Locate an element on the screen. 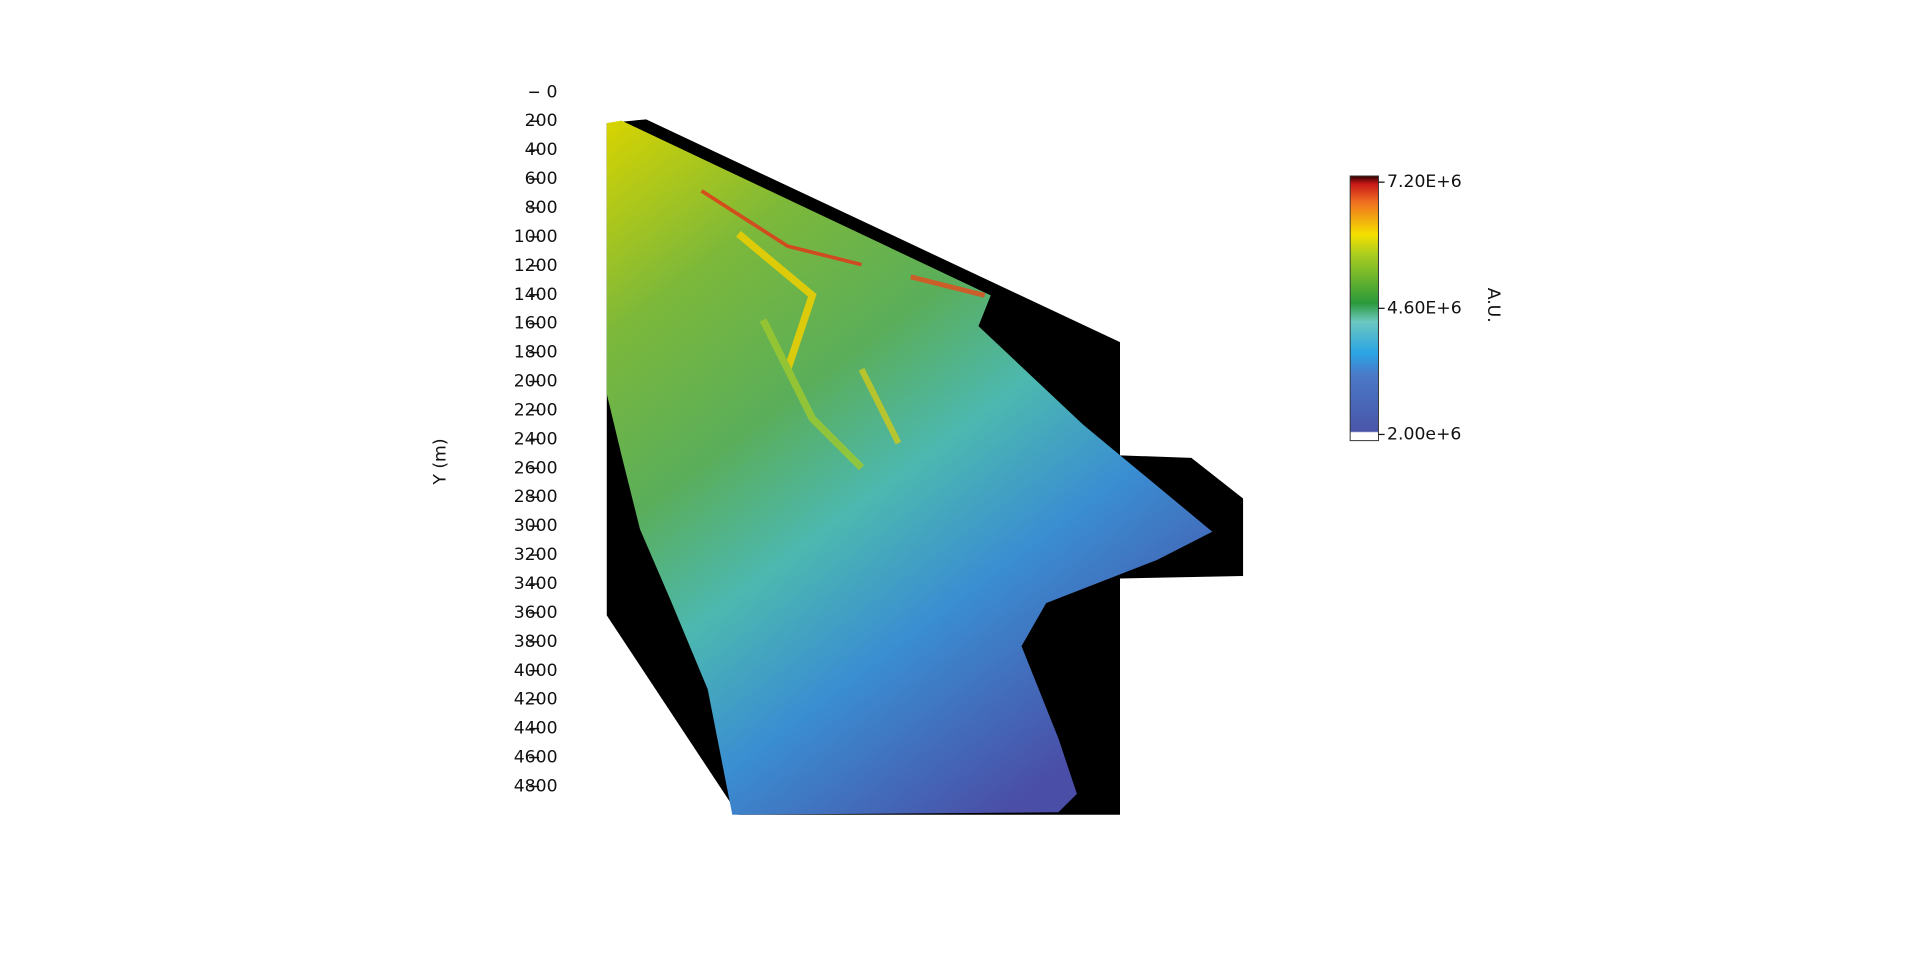 This screenshot has height=956, width=1920. raster-highlights is located at coordinates (843, 330).